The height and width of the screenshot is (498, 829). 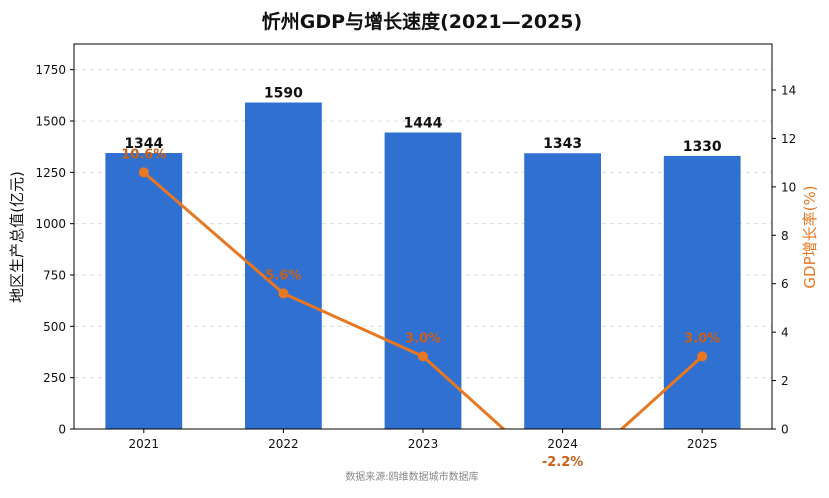 What do you see at coordinates (788, 91) in the screenshot?
I see `y-right-tick-label: 14` at bounding box center [788, 91].